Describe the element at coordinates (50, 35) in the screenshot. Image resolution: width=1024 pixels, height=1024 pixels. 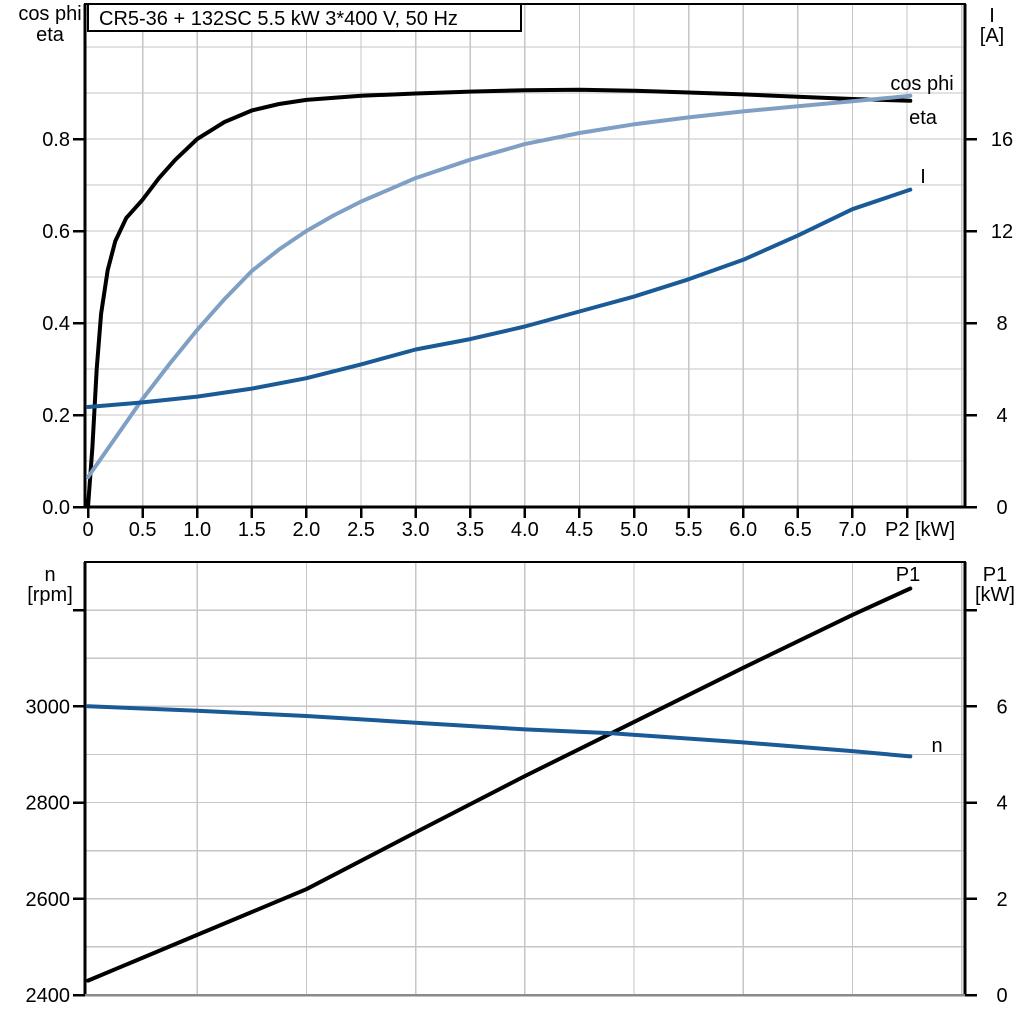
I see `y-left-axis-title: eta` at that location.